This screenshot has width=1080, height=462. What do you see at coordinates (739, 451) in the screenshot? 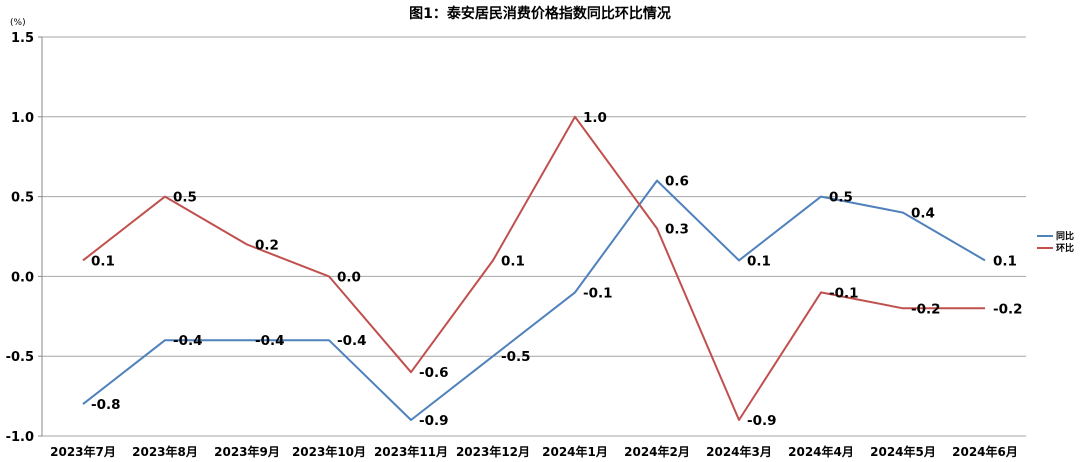
I see `x-tick-label: 2024年3月` at bounding box center [739, 451].